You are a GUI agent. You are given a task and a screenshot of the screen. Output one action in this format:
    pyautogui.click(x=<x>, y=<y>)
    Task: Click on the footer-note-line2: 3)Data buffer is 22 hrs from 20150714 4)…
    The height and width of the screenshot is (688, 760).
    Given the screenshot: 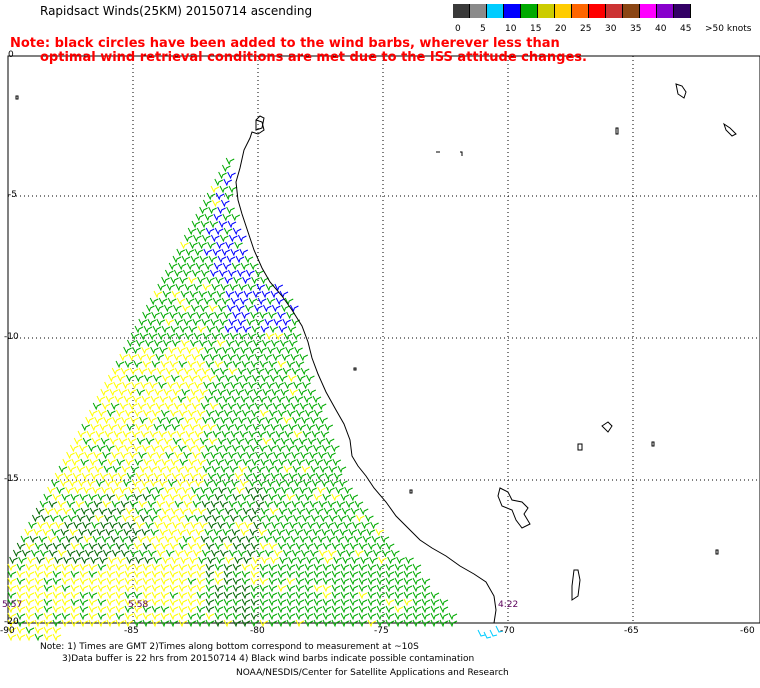 What is the action you would take?
    pyautogui.click(x=268, y=659)
    